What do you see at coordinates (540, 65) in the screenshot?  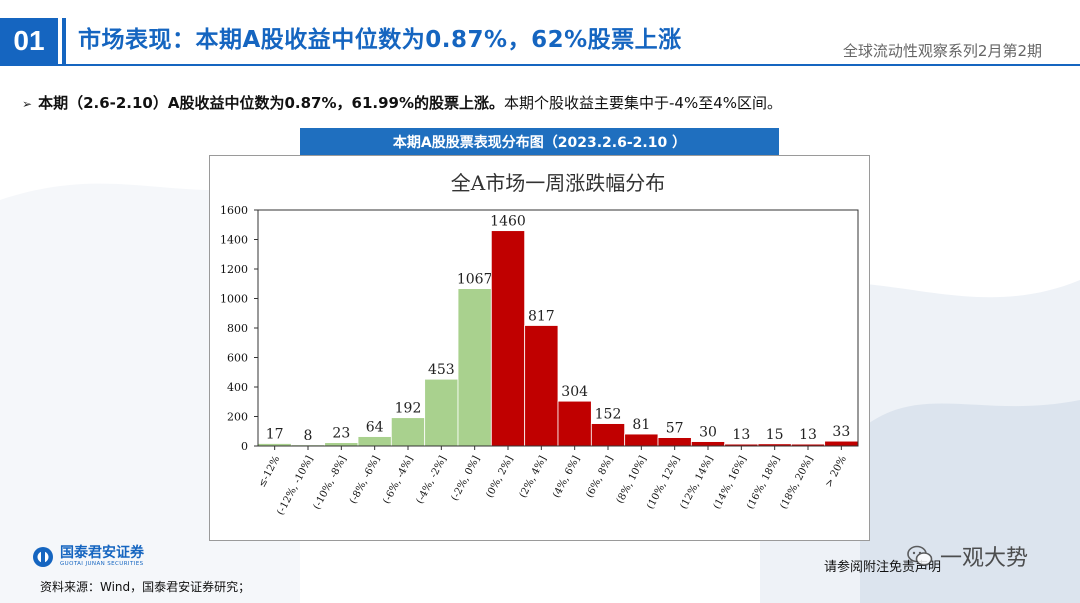 I see `header-divider` at bounding box center [540, 65].